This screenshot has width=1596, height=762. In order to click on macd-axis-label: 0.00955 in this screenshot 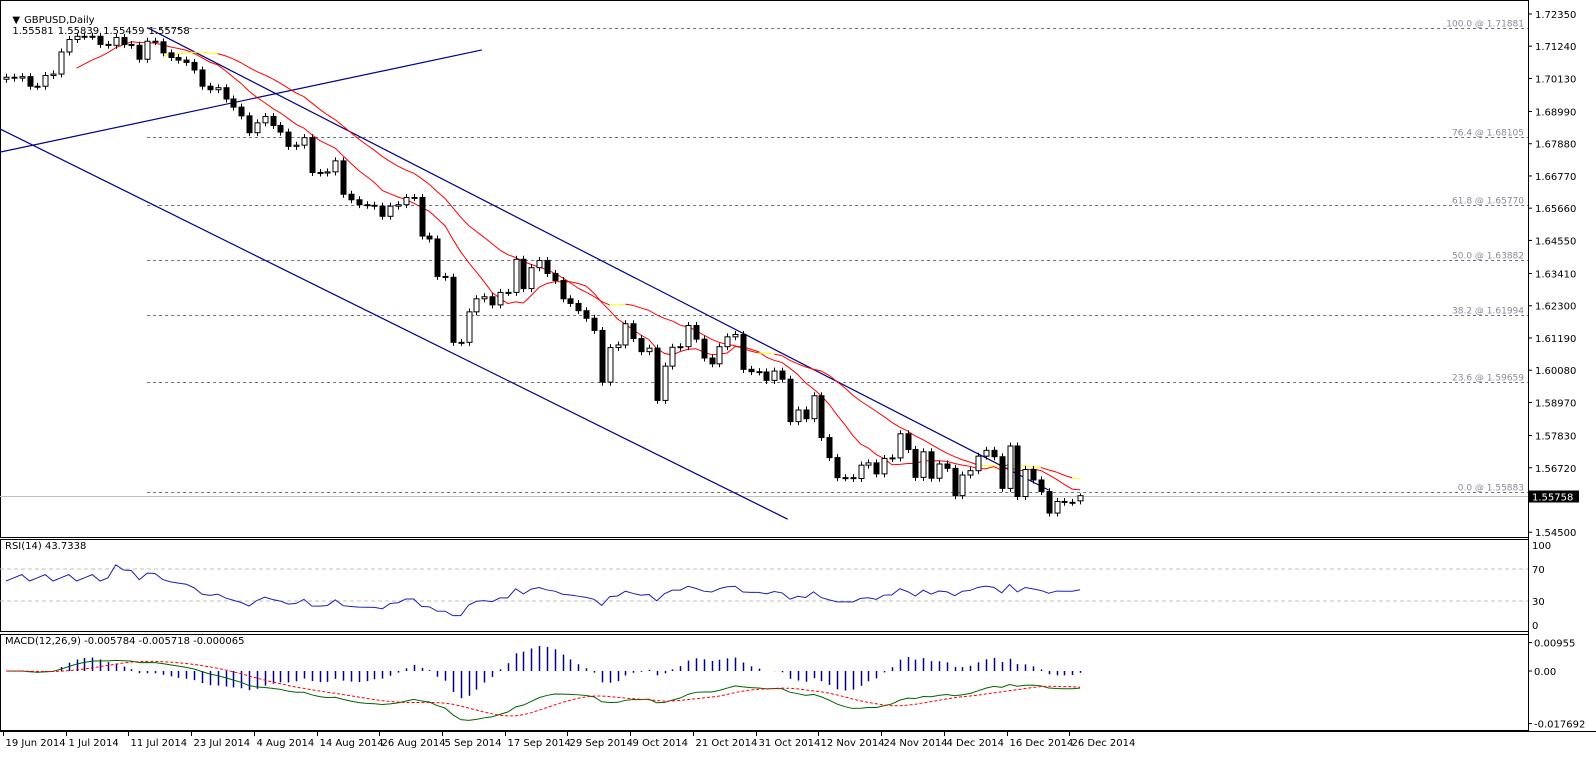, I will do `click(1554, 644)`.